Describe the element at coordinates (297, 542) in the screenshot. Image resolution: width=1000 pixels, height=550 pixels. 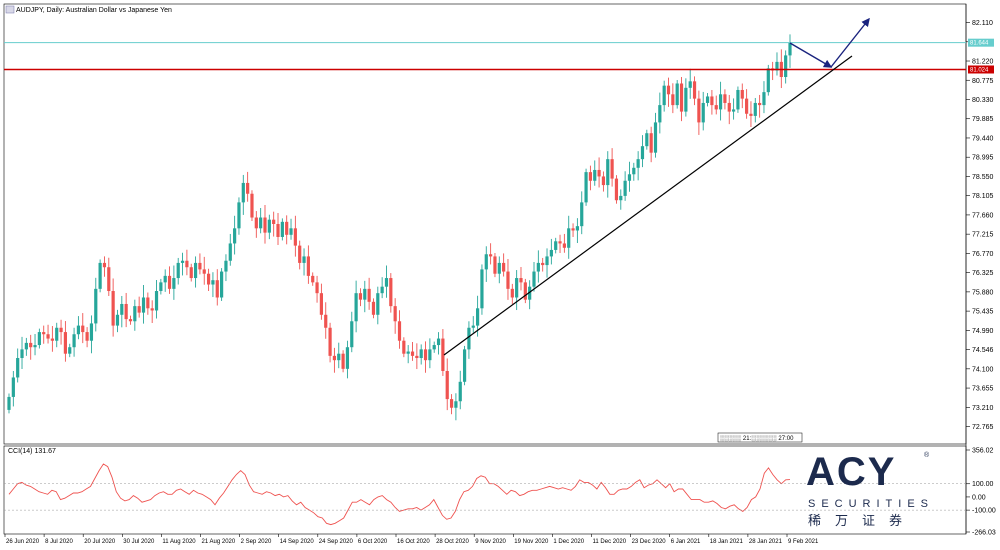
I see `date-tick-label: 14 Sep 2020` at that location.